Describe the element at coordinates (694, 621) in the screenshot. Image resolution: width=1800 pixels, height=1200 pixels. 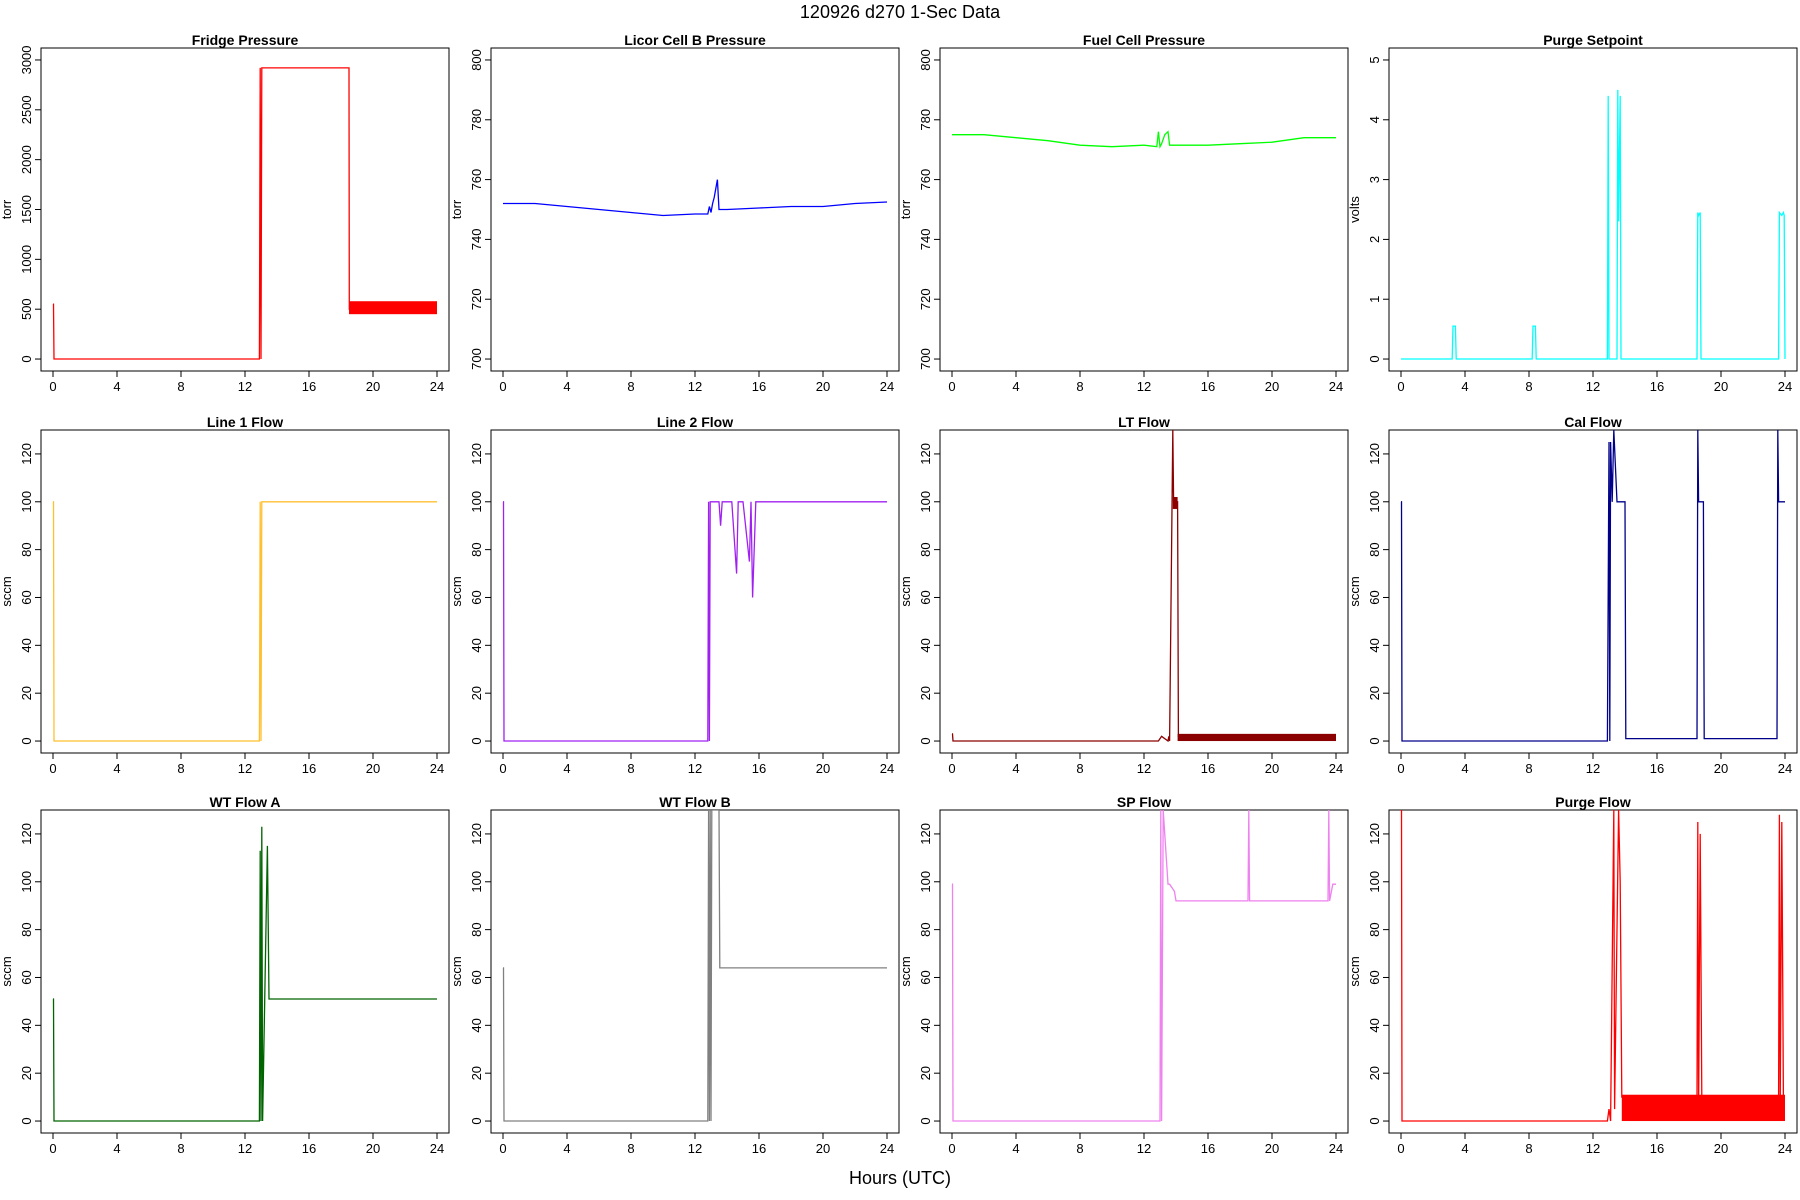
I see `series-line-line-2-flow` at that location.